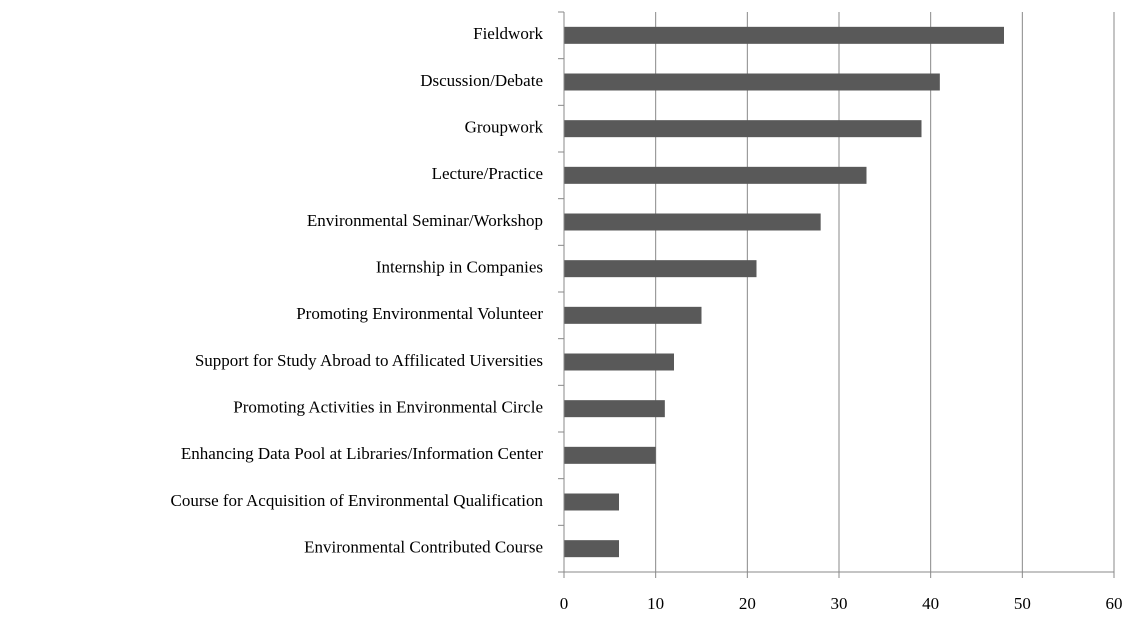 The width and height of the screenshot is (1133, 617). What do you see at coordinates (487, 173) in the screenshot?
I see `y-tick-label: Lecture/Practice` at bounding box center [487, 173].